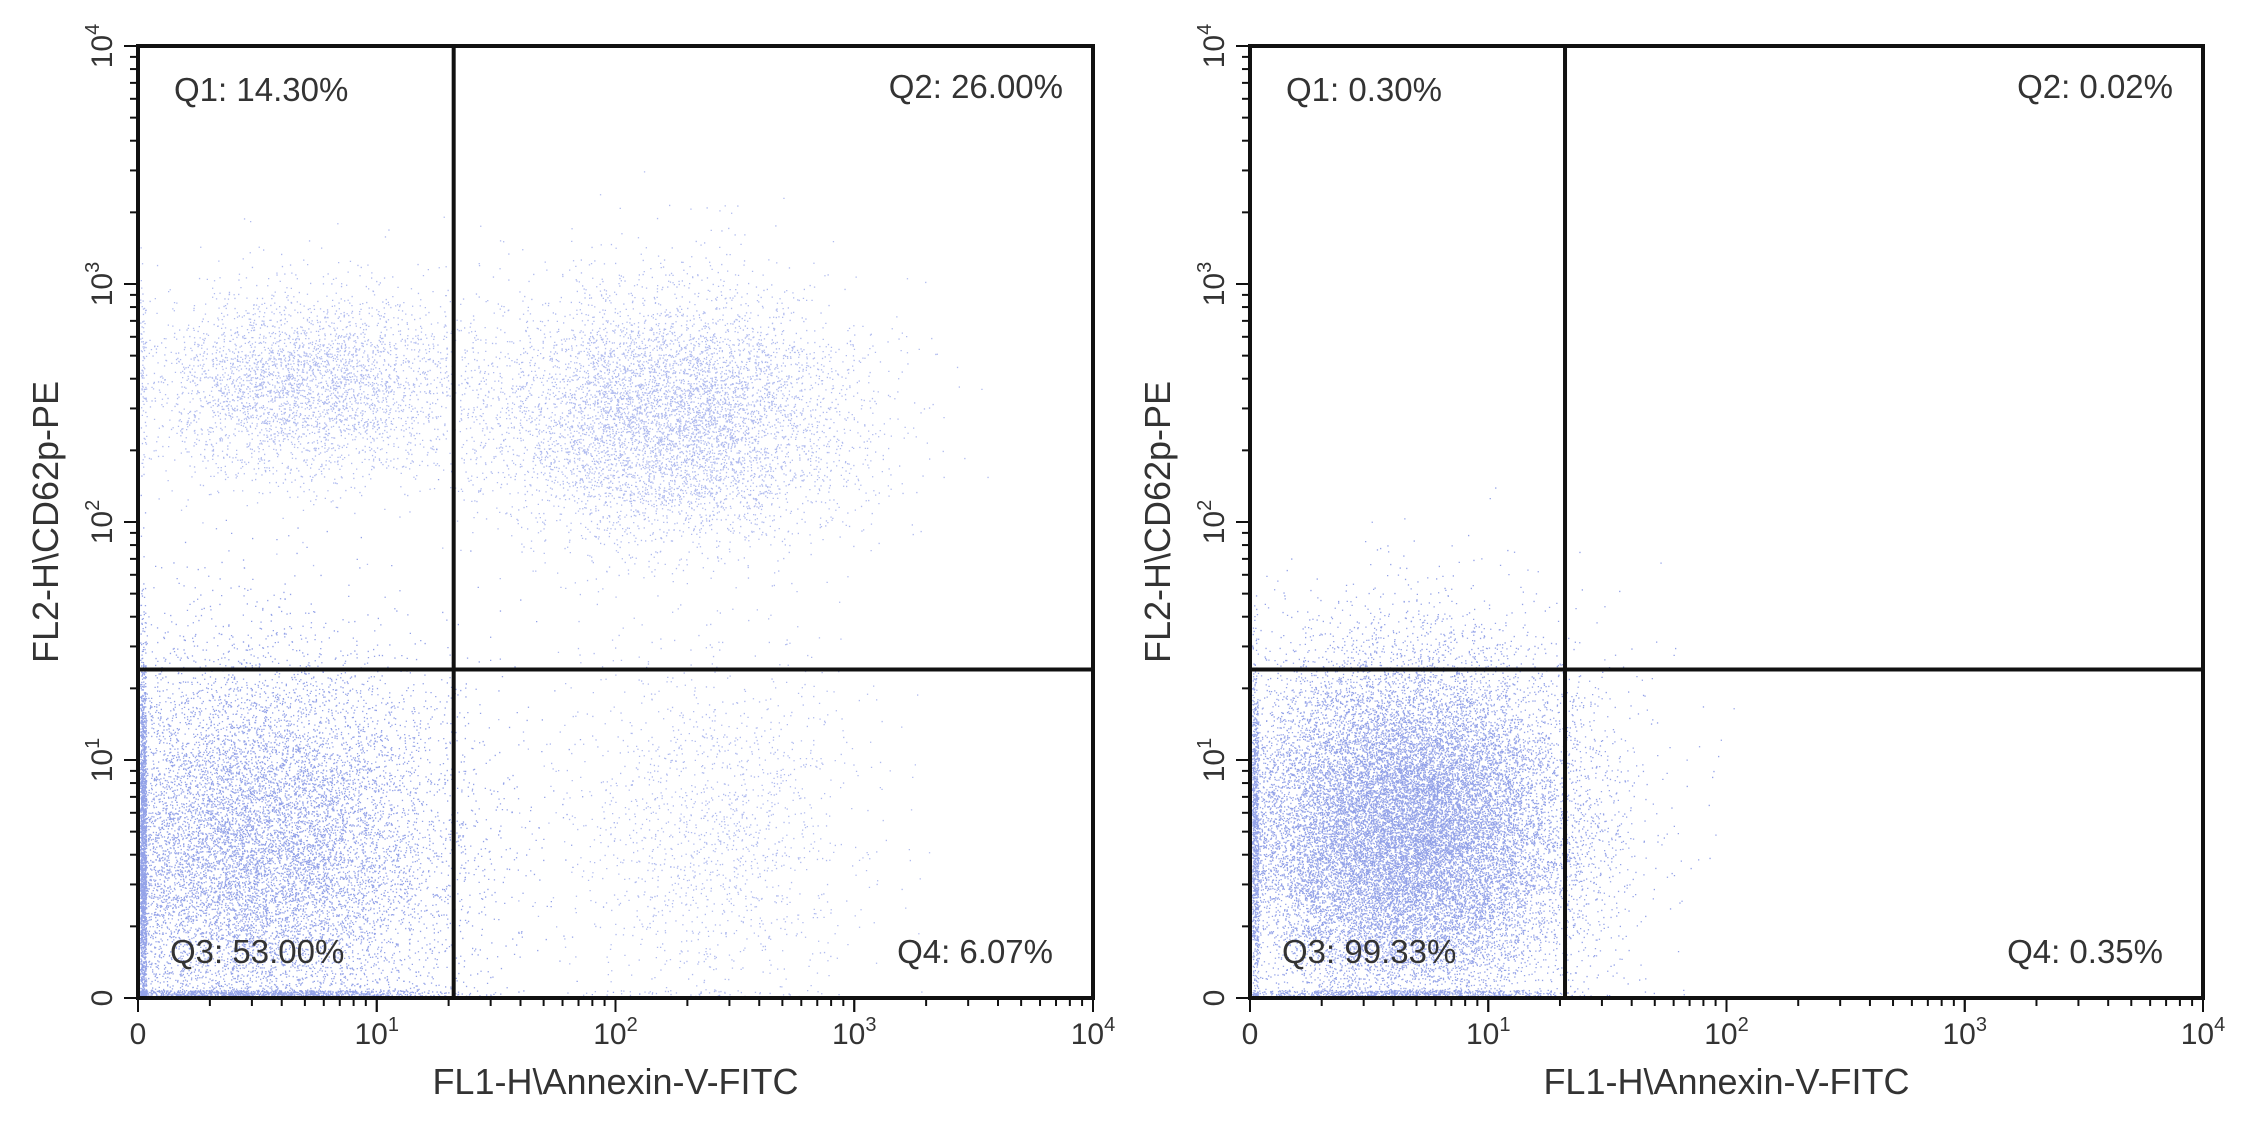 Image resolution: width=2250 pixels, height=1125 pixels. What do you see at coordinates (975, 951) in the screenshot?
I see `quadrant-label-q4: Q4: 6.07%` at bounding box center [975, 951].